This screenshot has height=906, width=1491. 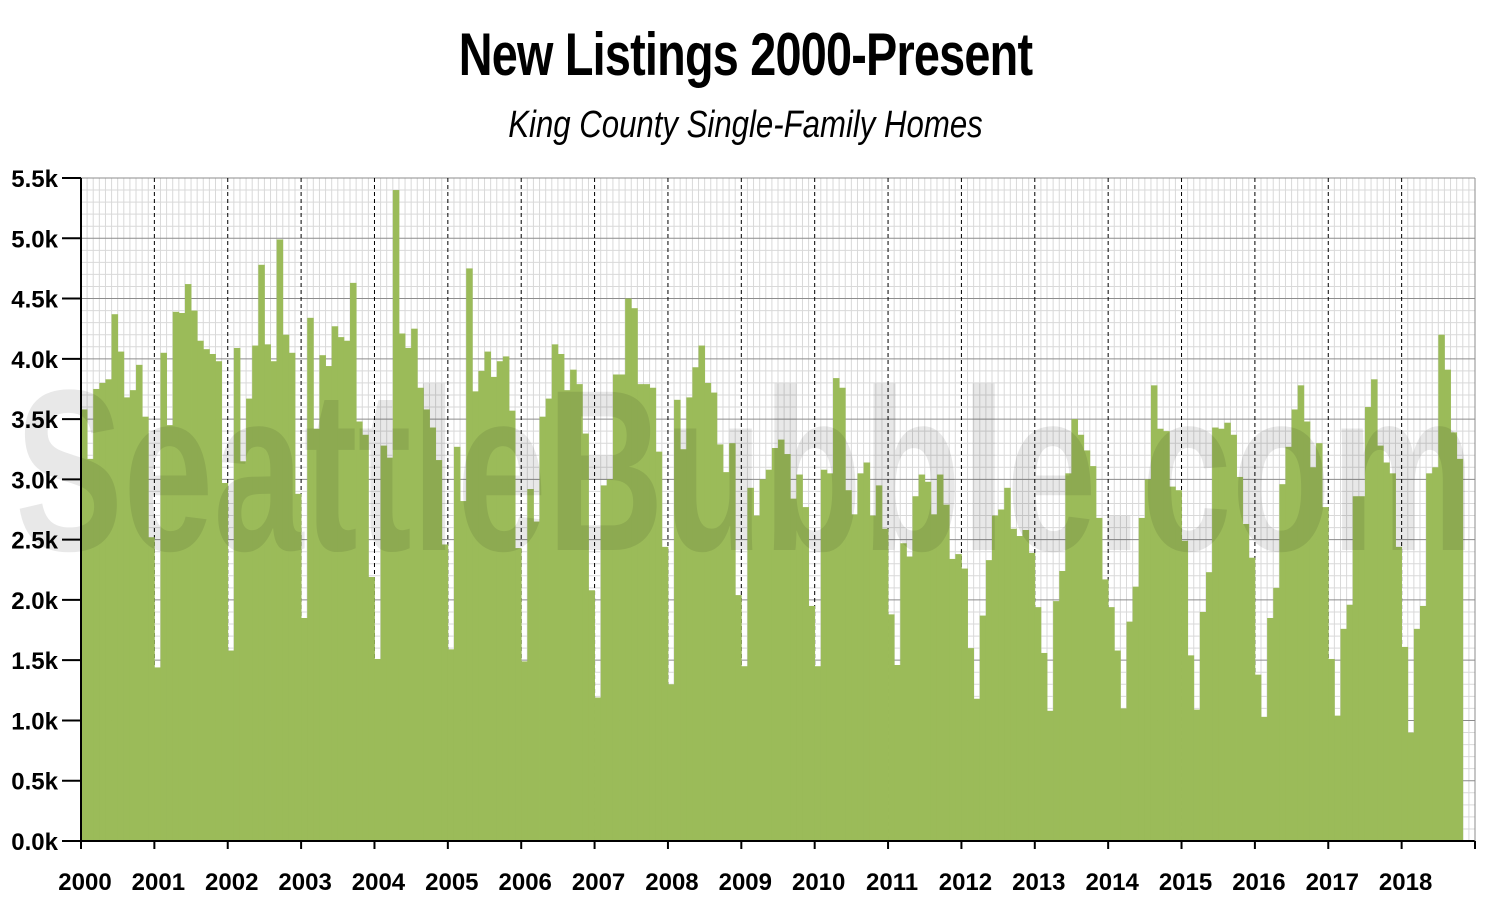 I want to click on x-tick-label: 2017, so click(x=1332, y=882).